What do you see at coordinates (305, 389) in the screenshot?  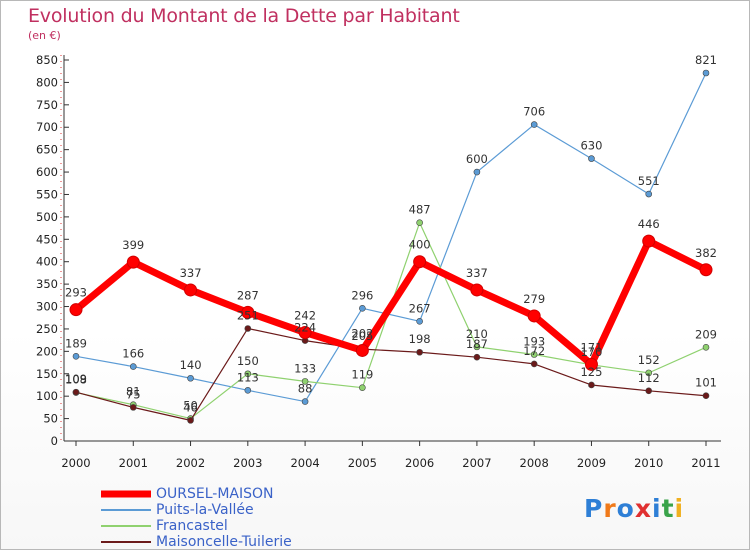 I see `data-label: 88` at bounding box center [305, 389].